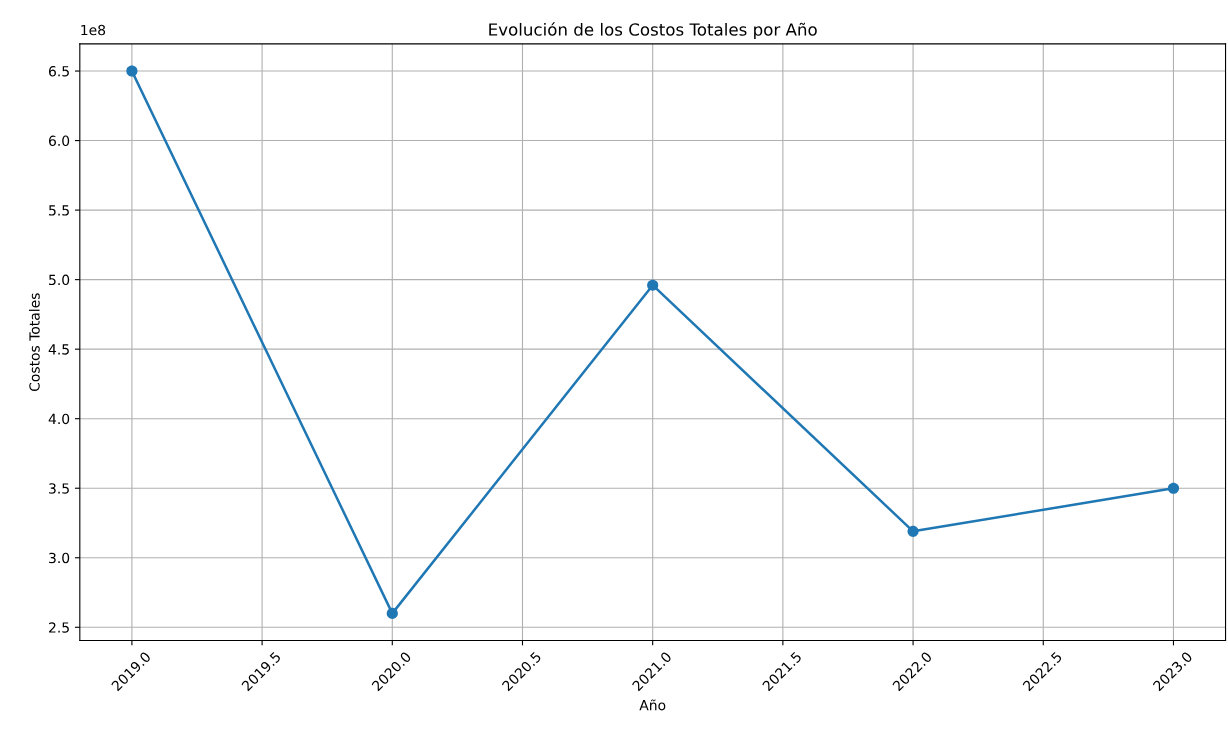  Describe the element at coordinates (34, 342) in the screenshot. I see `y-axis-title: Costos Totales` at that location.